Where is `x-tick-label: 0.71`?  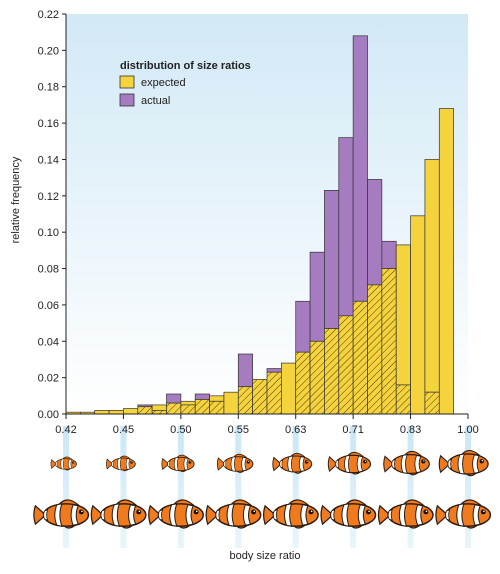
x-tick-label: 0.71 is located at coordinates (352, 430).